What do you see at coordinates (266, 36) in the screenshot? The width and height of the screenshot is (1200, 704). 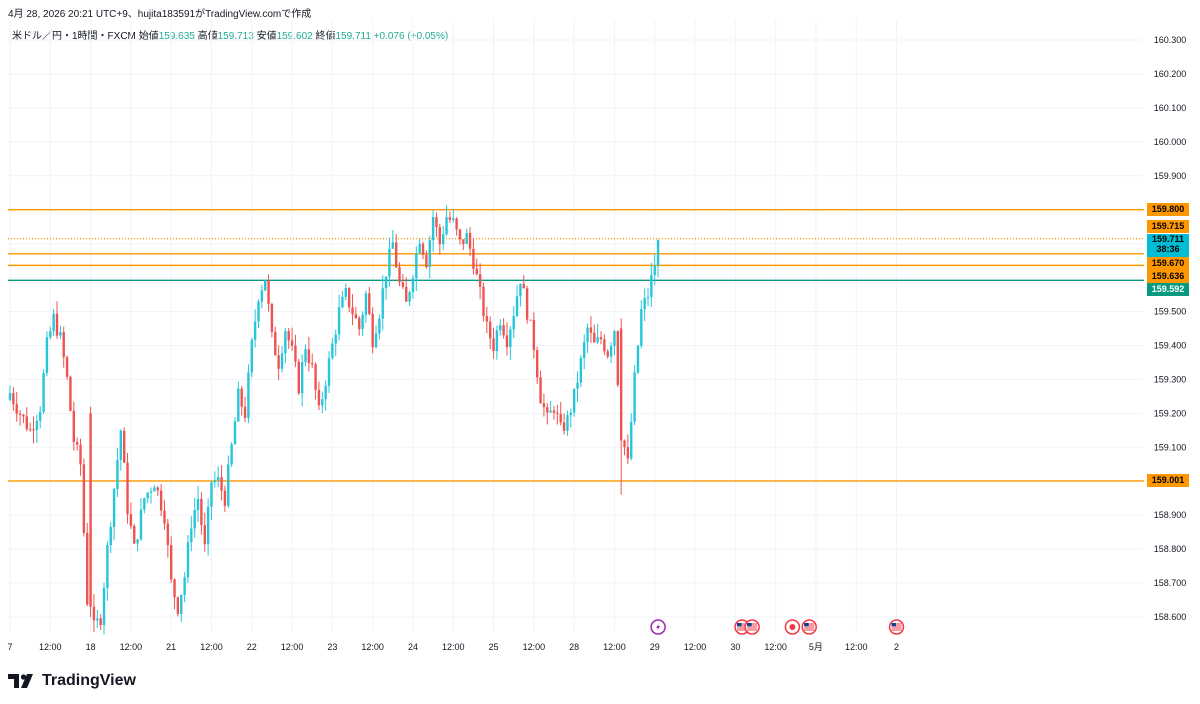 I see `low-label: 安値` at bounding box center [266, 36].